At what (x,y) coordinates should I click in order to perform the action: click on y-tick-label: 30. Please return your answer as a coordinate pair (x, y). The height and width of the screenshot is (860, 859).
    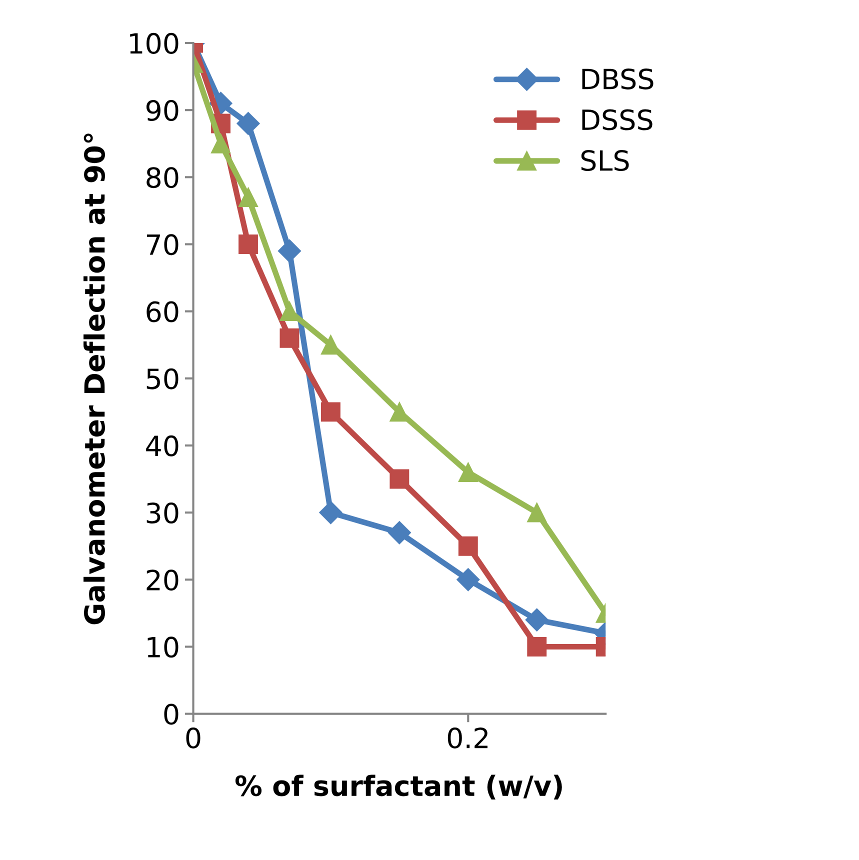
    Looking at the image, I should click on (162, 513).